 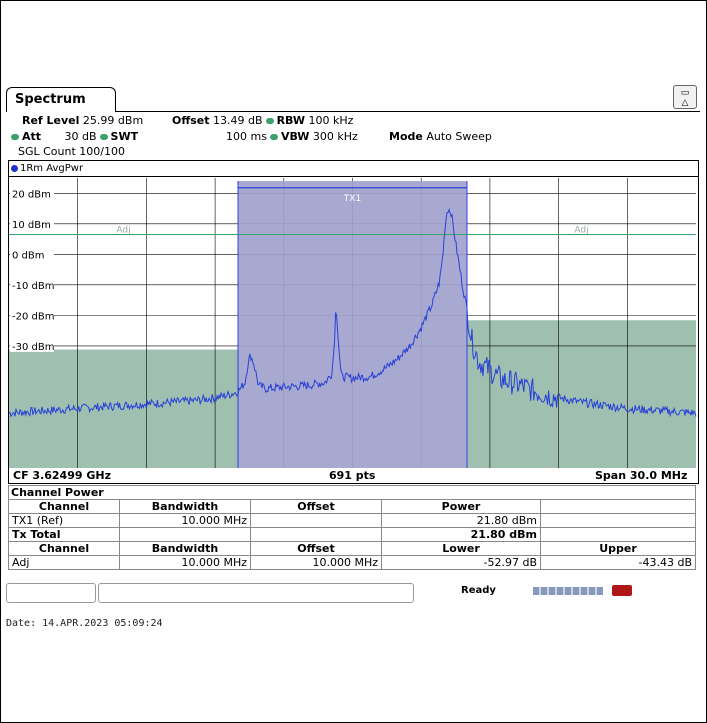 What do you see at coordinates (568, 591) in the screenshot?
I see `progress-leds` at bounding box center [568, 591].